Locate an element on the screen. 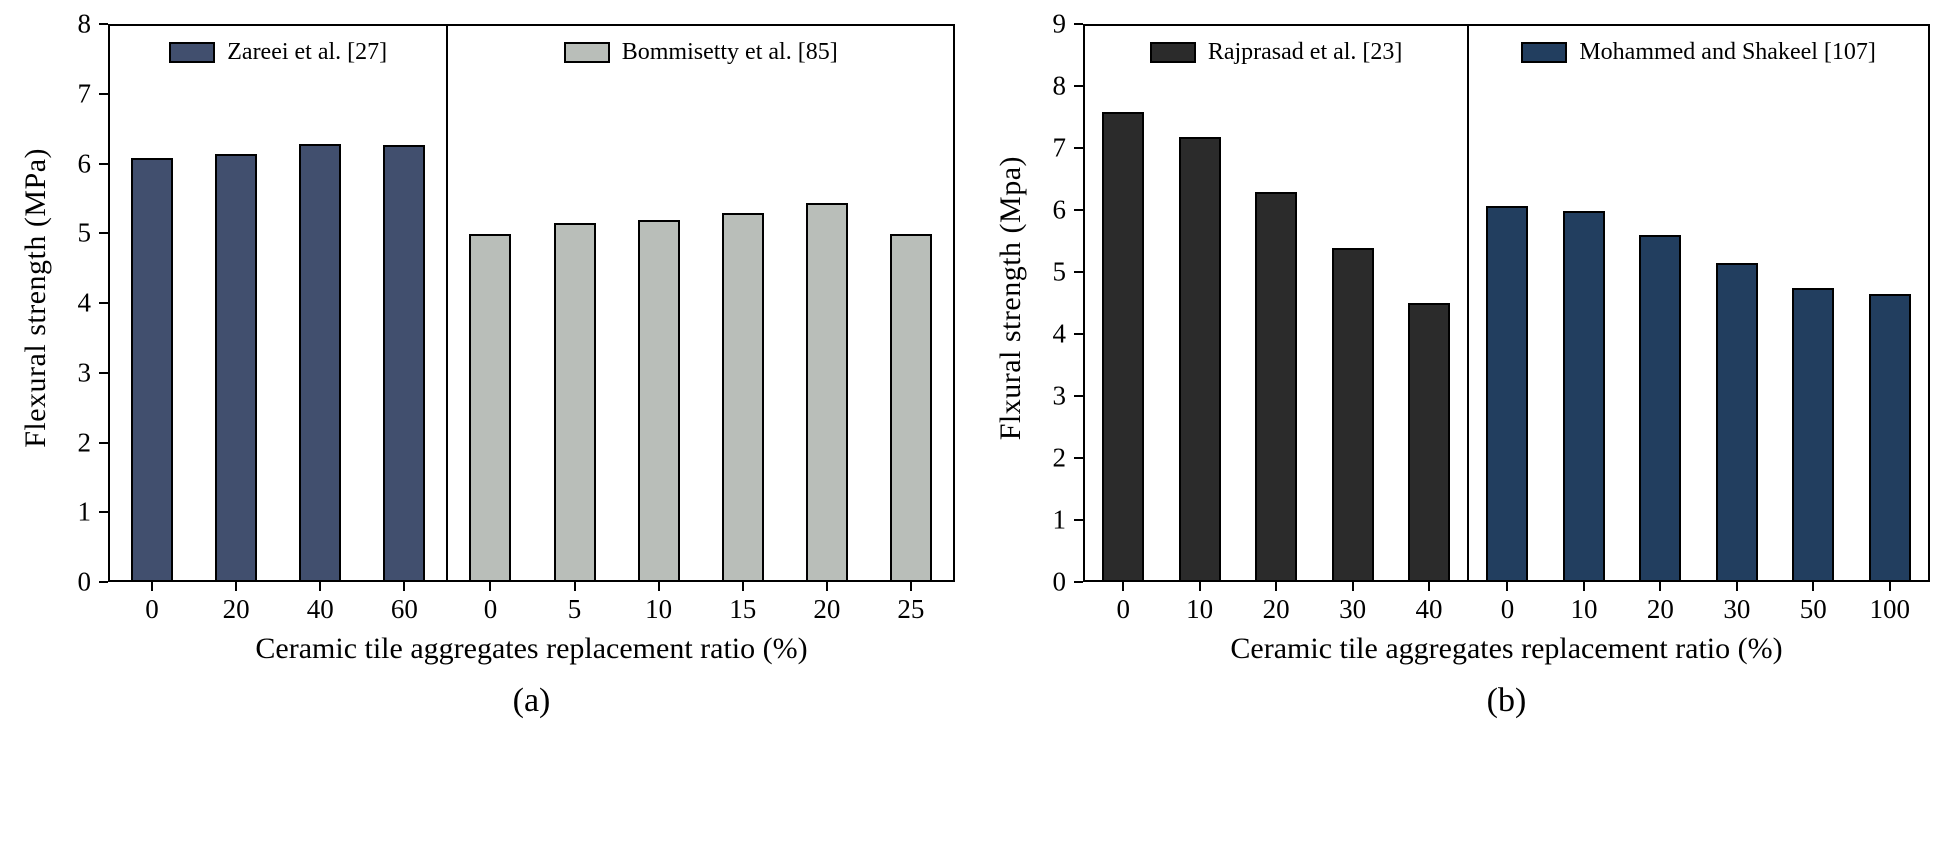 This screenshot has width=1938, height=866. bars-container: 0 20 40 60 is located at coordinates (278, 324).